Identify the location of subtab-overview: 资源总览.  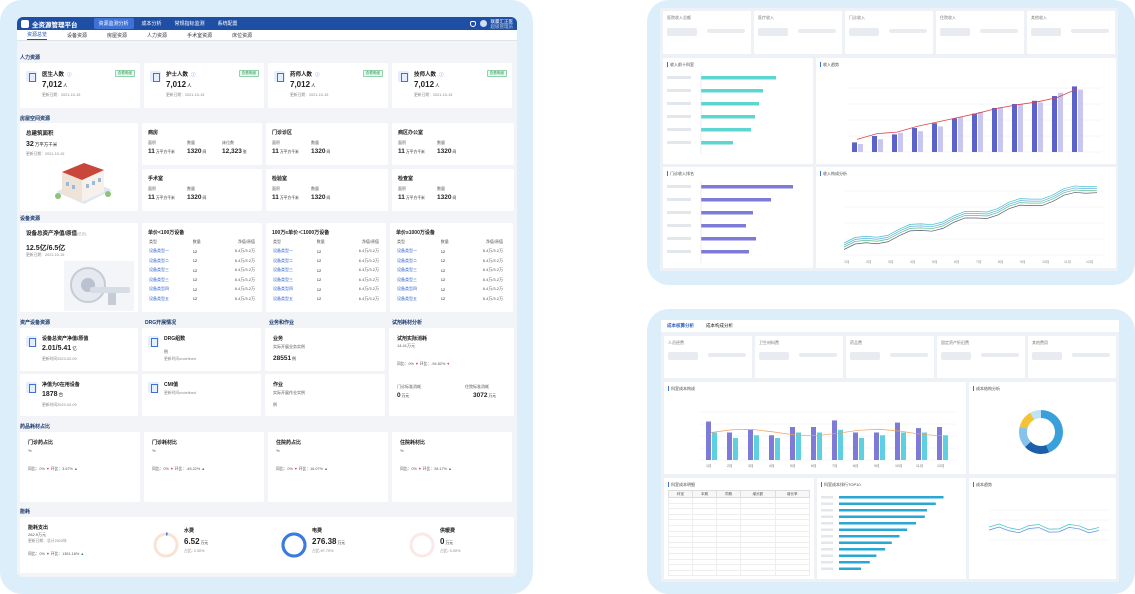
(37, 35).